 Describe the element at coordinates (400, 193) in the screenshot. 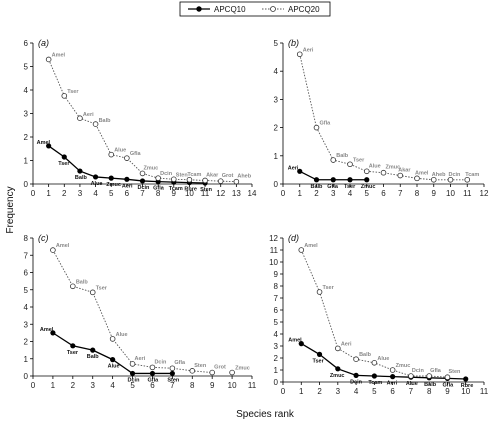

I see `x-tick-label: 7` at that location.